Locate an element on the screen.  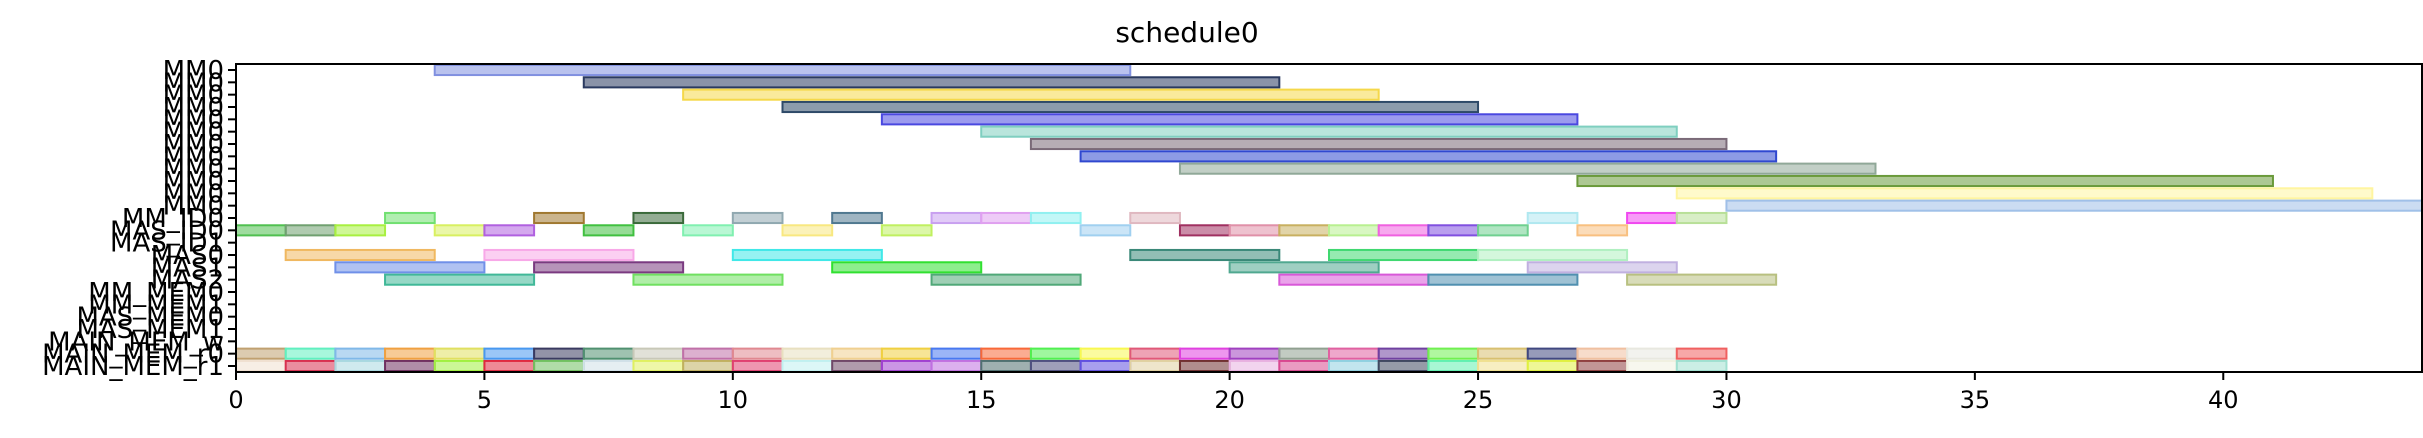
y-tick-label-mm-id0: MM_ID0 is located at coordinates (173, 219).